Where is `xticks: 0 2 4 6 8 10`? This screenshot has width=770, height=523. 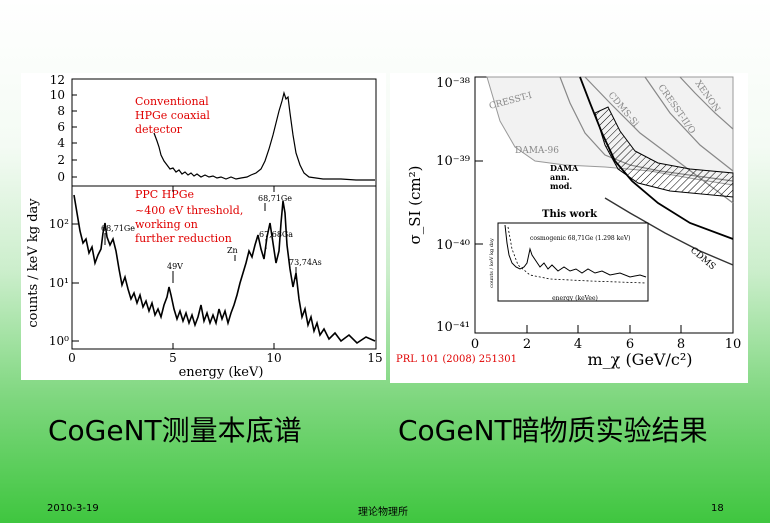
xticks: 0 2 4 6 8 10 is located at coordinates (606, 344).